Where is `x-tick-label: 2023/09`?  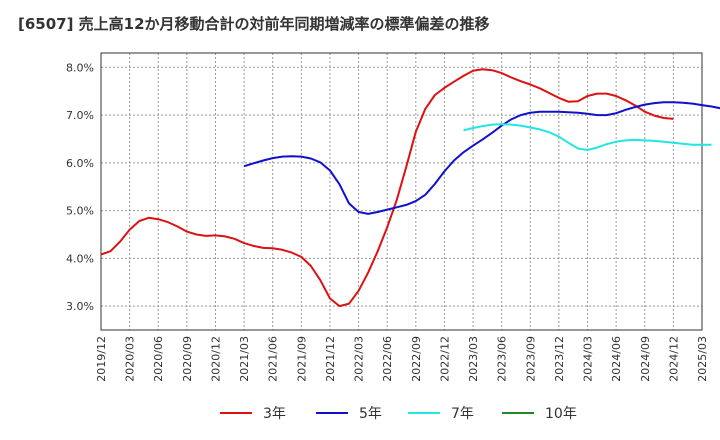 x-tick-label: 2023/09 is located at coordinates (530, 359).